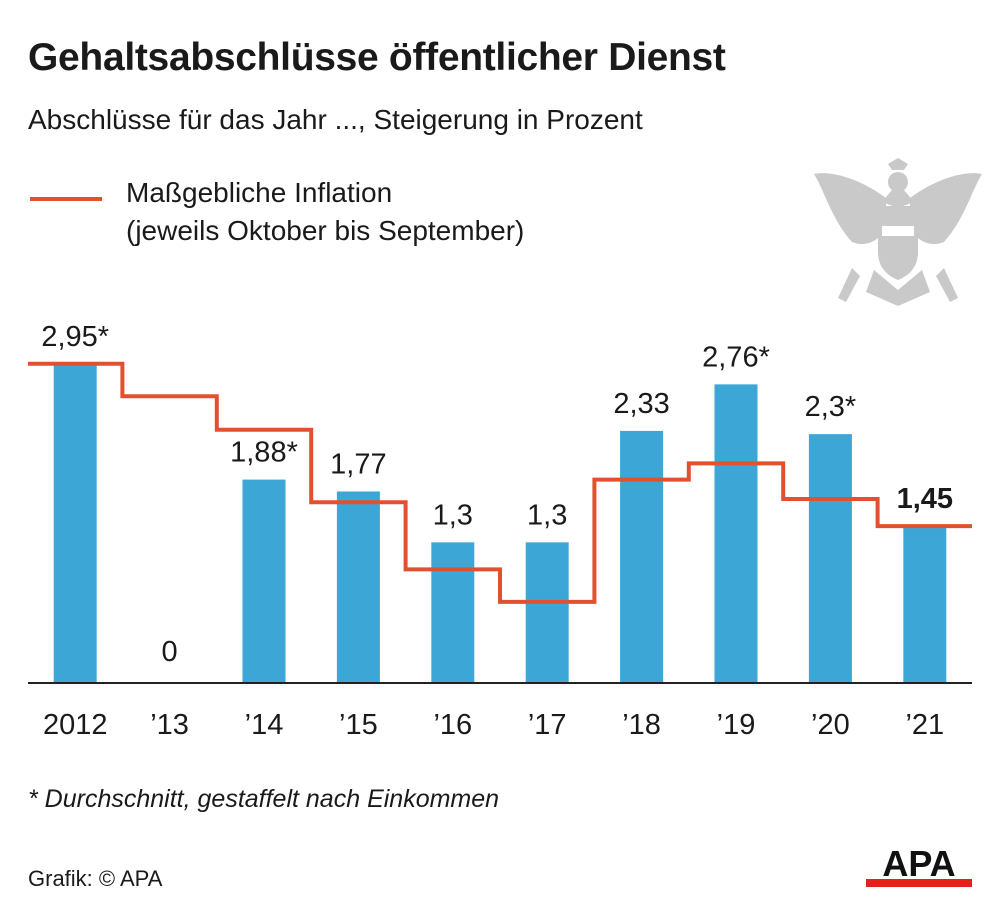 The width and height of the screenshot is (1000, 909). What do you see at coordinates (831, 407) in the screenshot?
I see `data-label-8: 2,3*` at bounding box center [831, 407].